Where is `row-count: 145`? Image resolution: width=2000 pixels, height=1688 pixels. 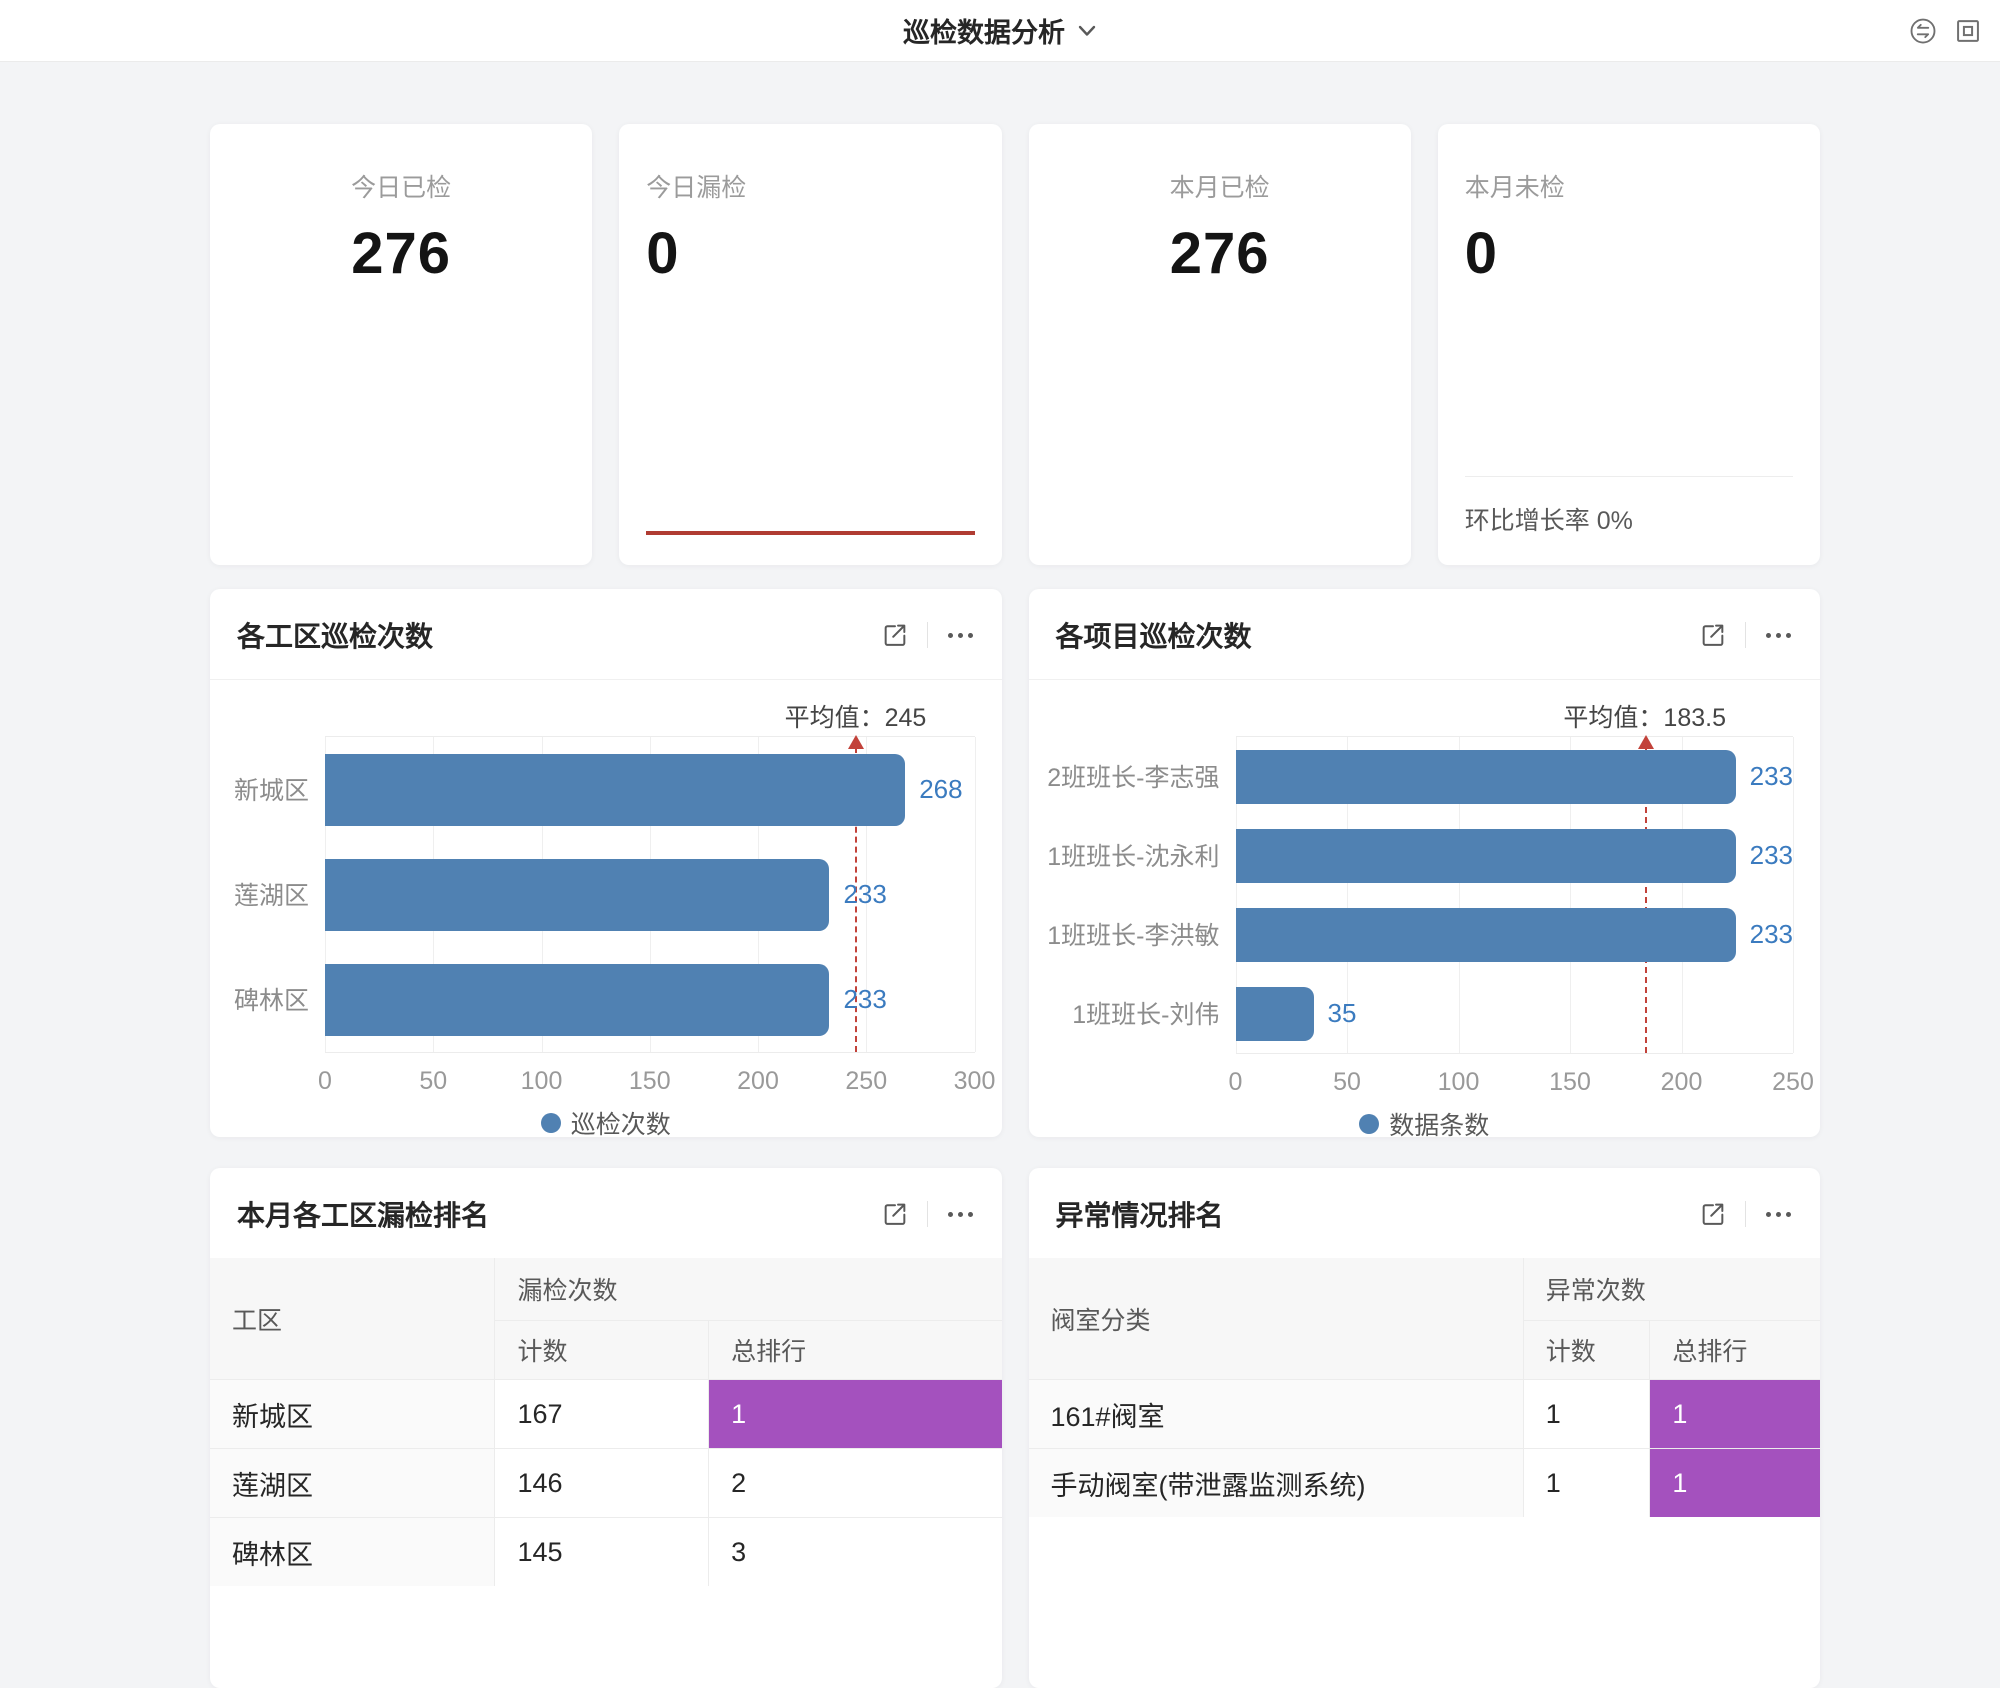 row-count: 145 is located at coordinates (602, 1552).